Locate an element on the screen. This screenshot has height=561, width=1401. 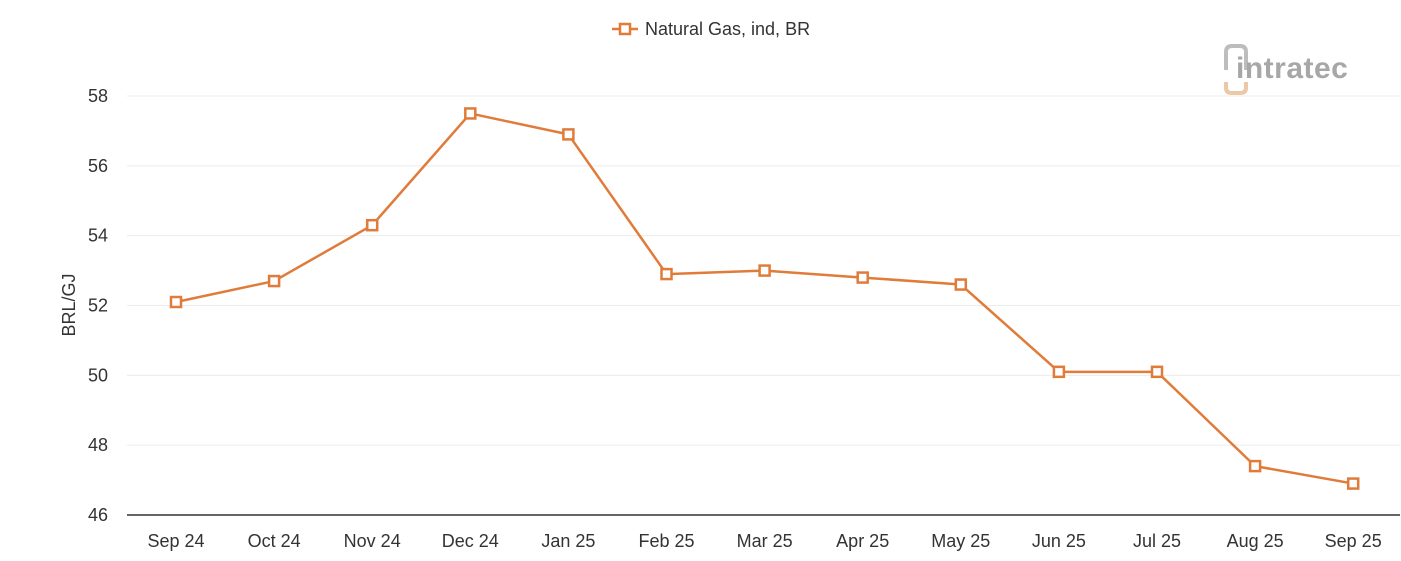
x-tick-label: Sep 24 is located at coordinates (175, 541).